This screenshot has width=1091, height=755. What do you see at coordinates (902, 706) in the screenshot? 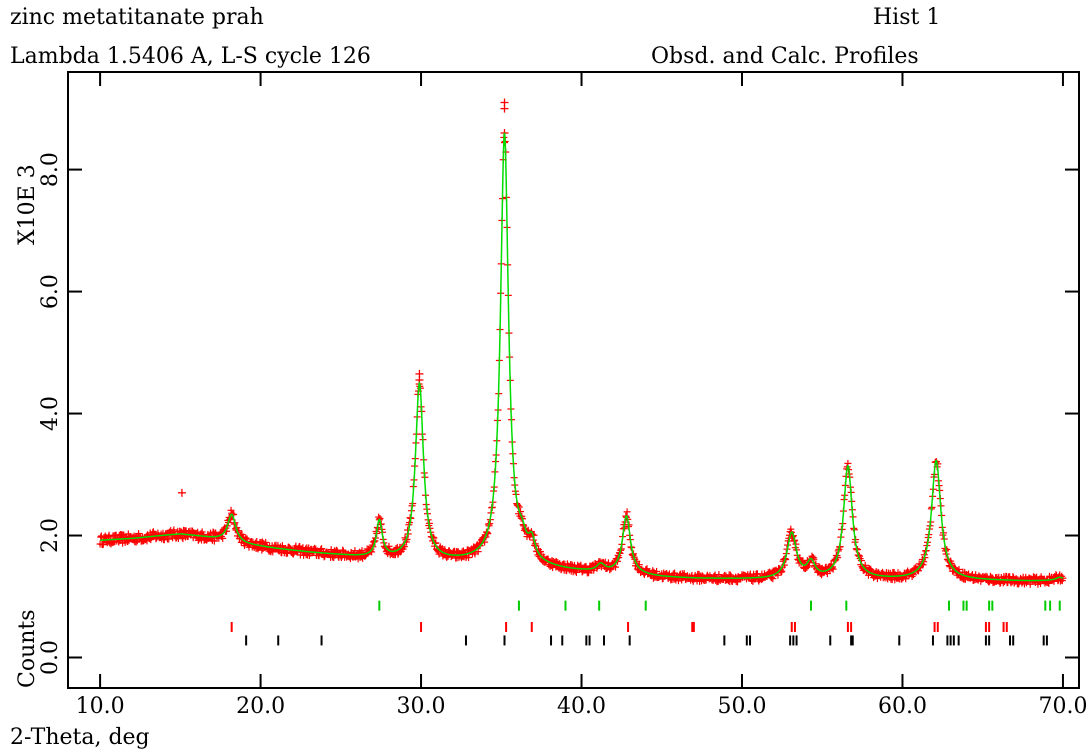
I see `x-tick-label: 60.0` at bounding box center [902, 706].